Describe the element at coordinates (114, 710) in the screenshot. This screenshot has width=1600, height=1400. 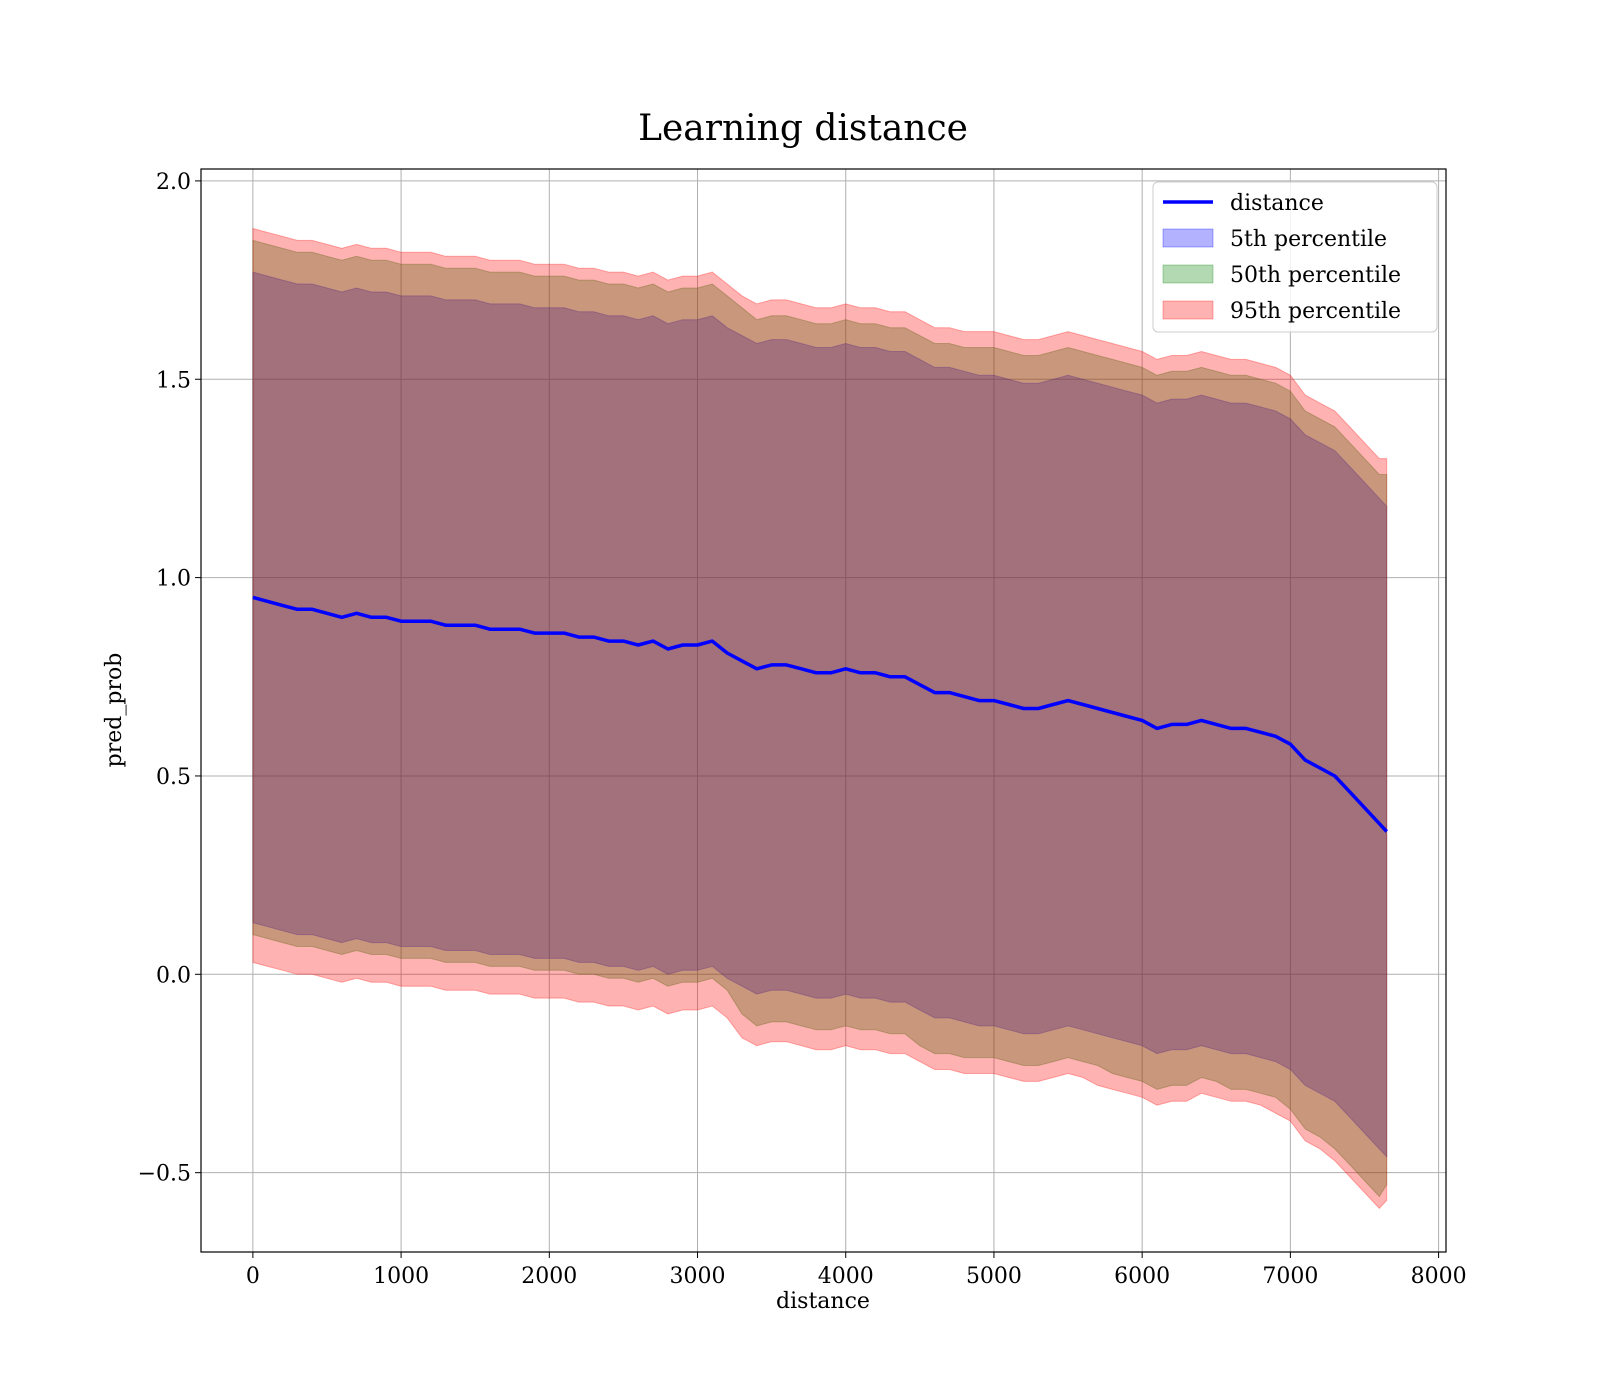
I see `y-axis-label: pred_prob` at that location.